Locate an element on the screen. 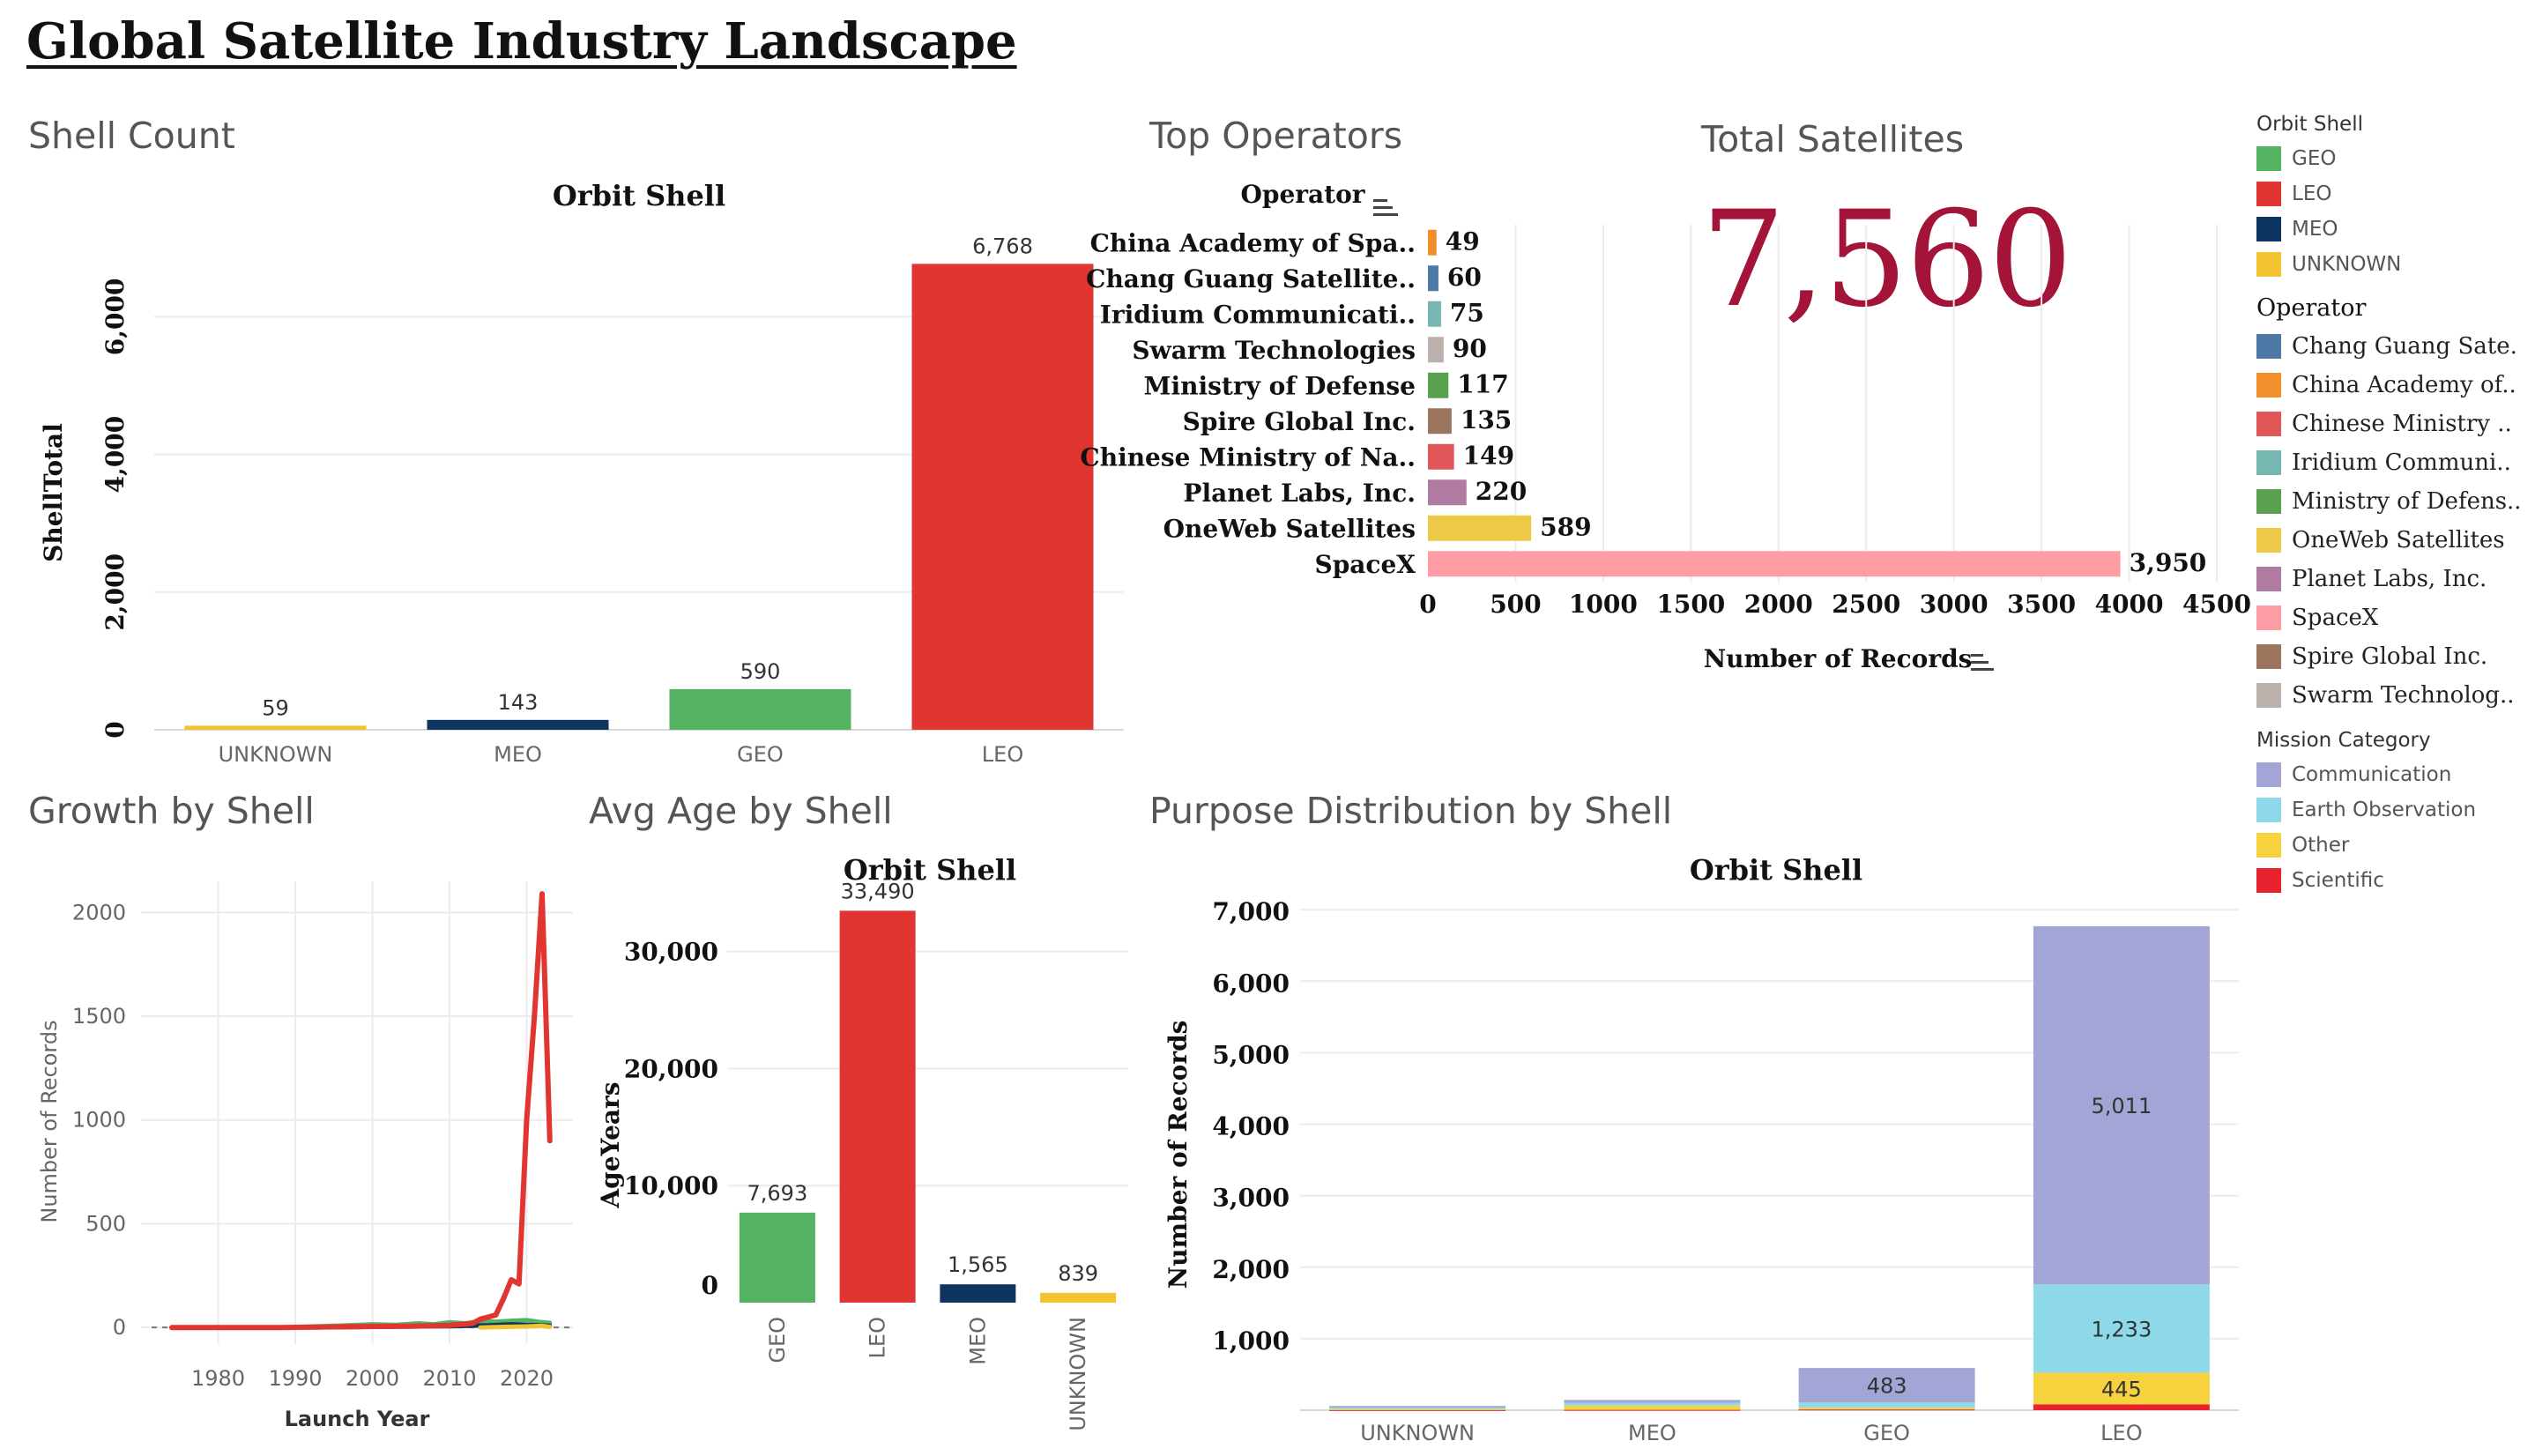 This screenshot has width=2535, height=1456. y-tick-label: 2000 is located at coordinates (99, 912).